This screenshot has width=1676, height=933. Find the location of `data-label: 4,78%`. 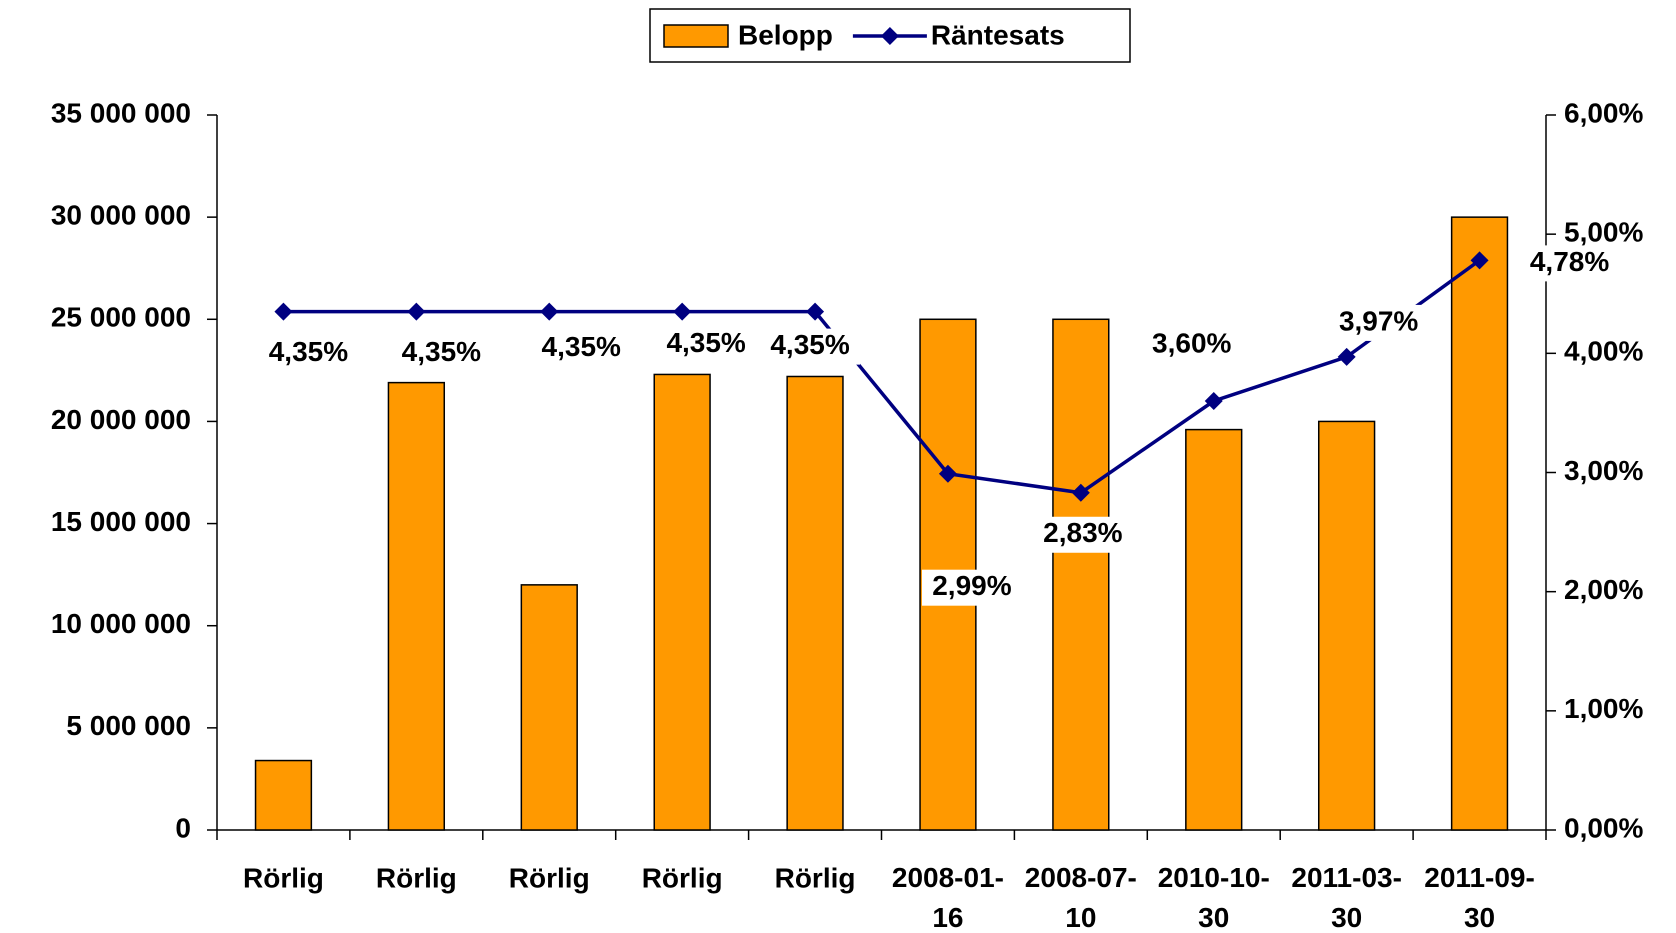

data-label: 4,78% is located at coordinates (1569, 261).